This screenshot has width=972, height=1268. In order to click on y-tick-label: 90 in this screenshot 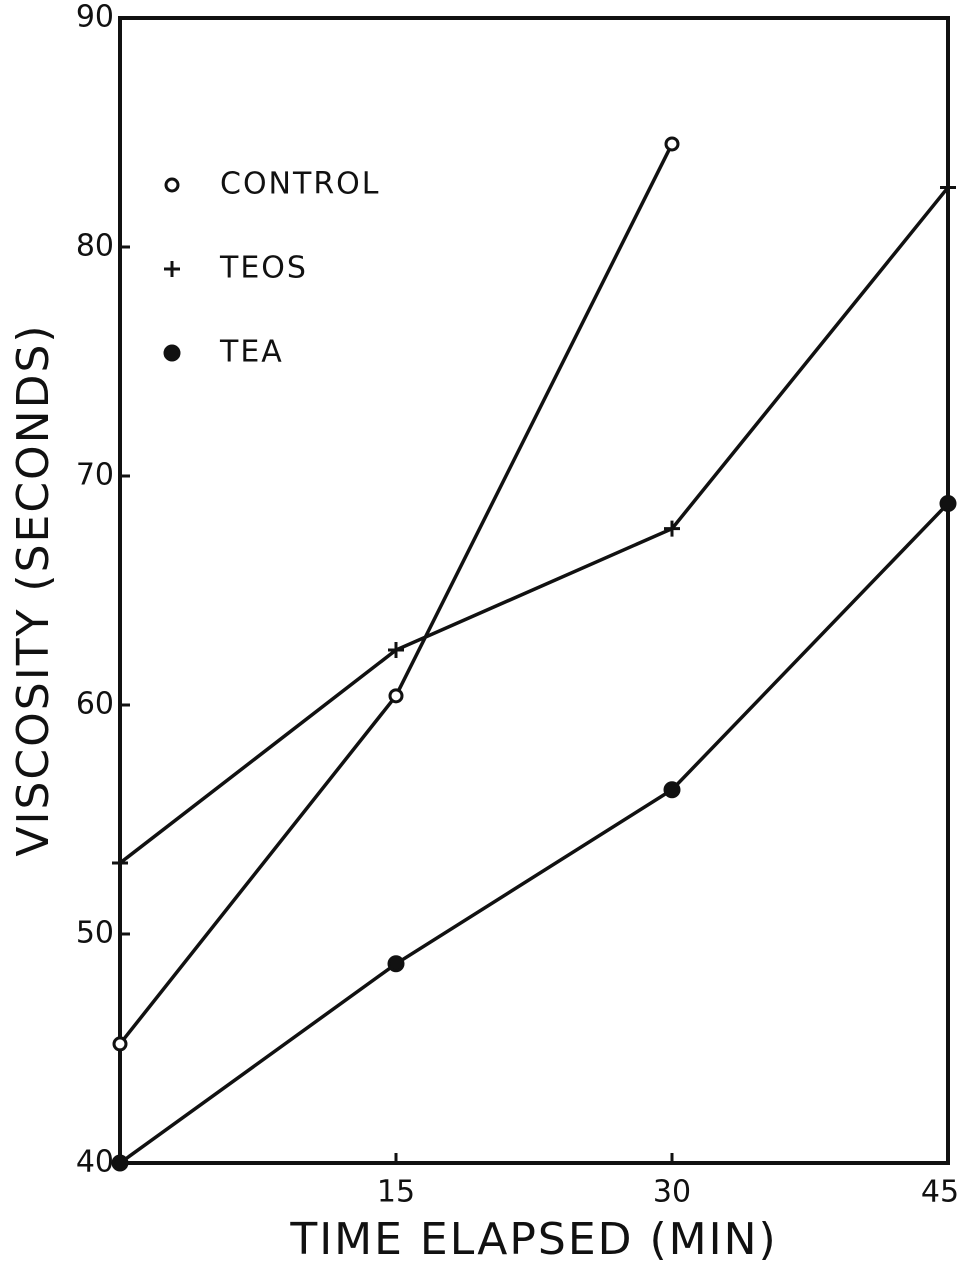, I will do `click(95, 17)`.